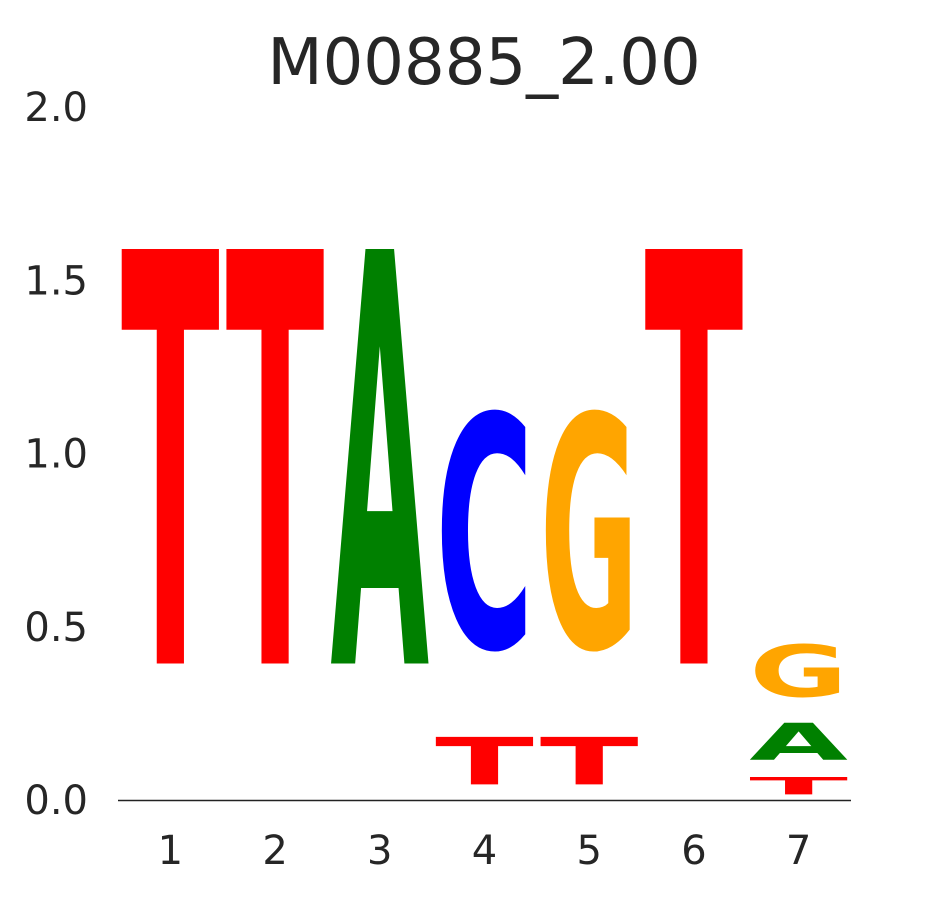  I want to click on x-tick-label: 4, so click(484, 851).